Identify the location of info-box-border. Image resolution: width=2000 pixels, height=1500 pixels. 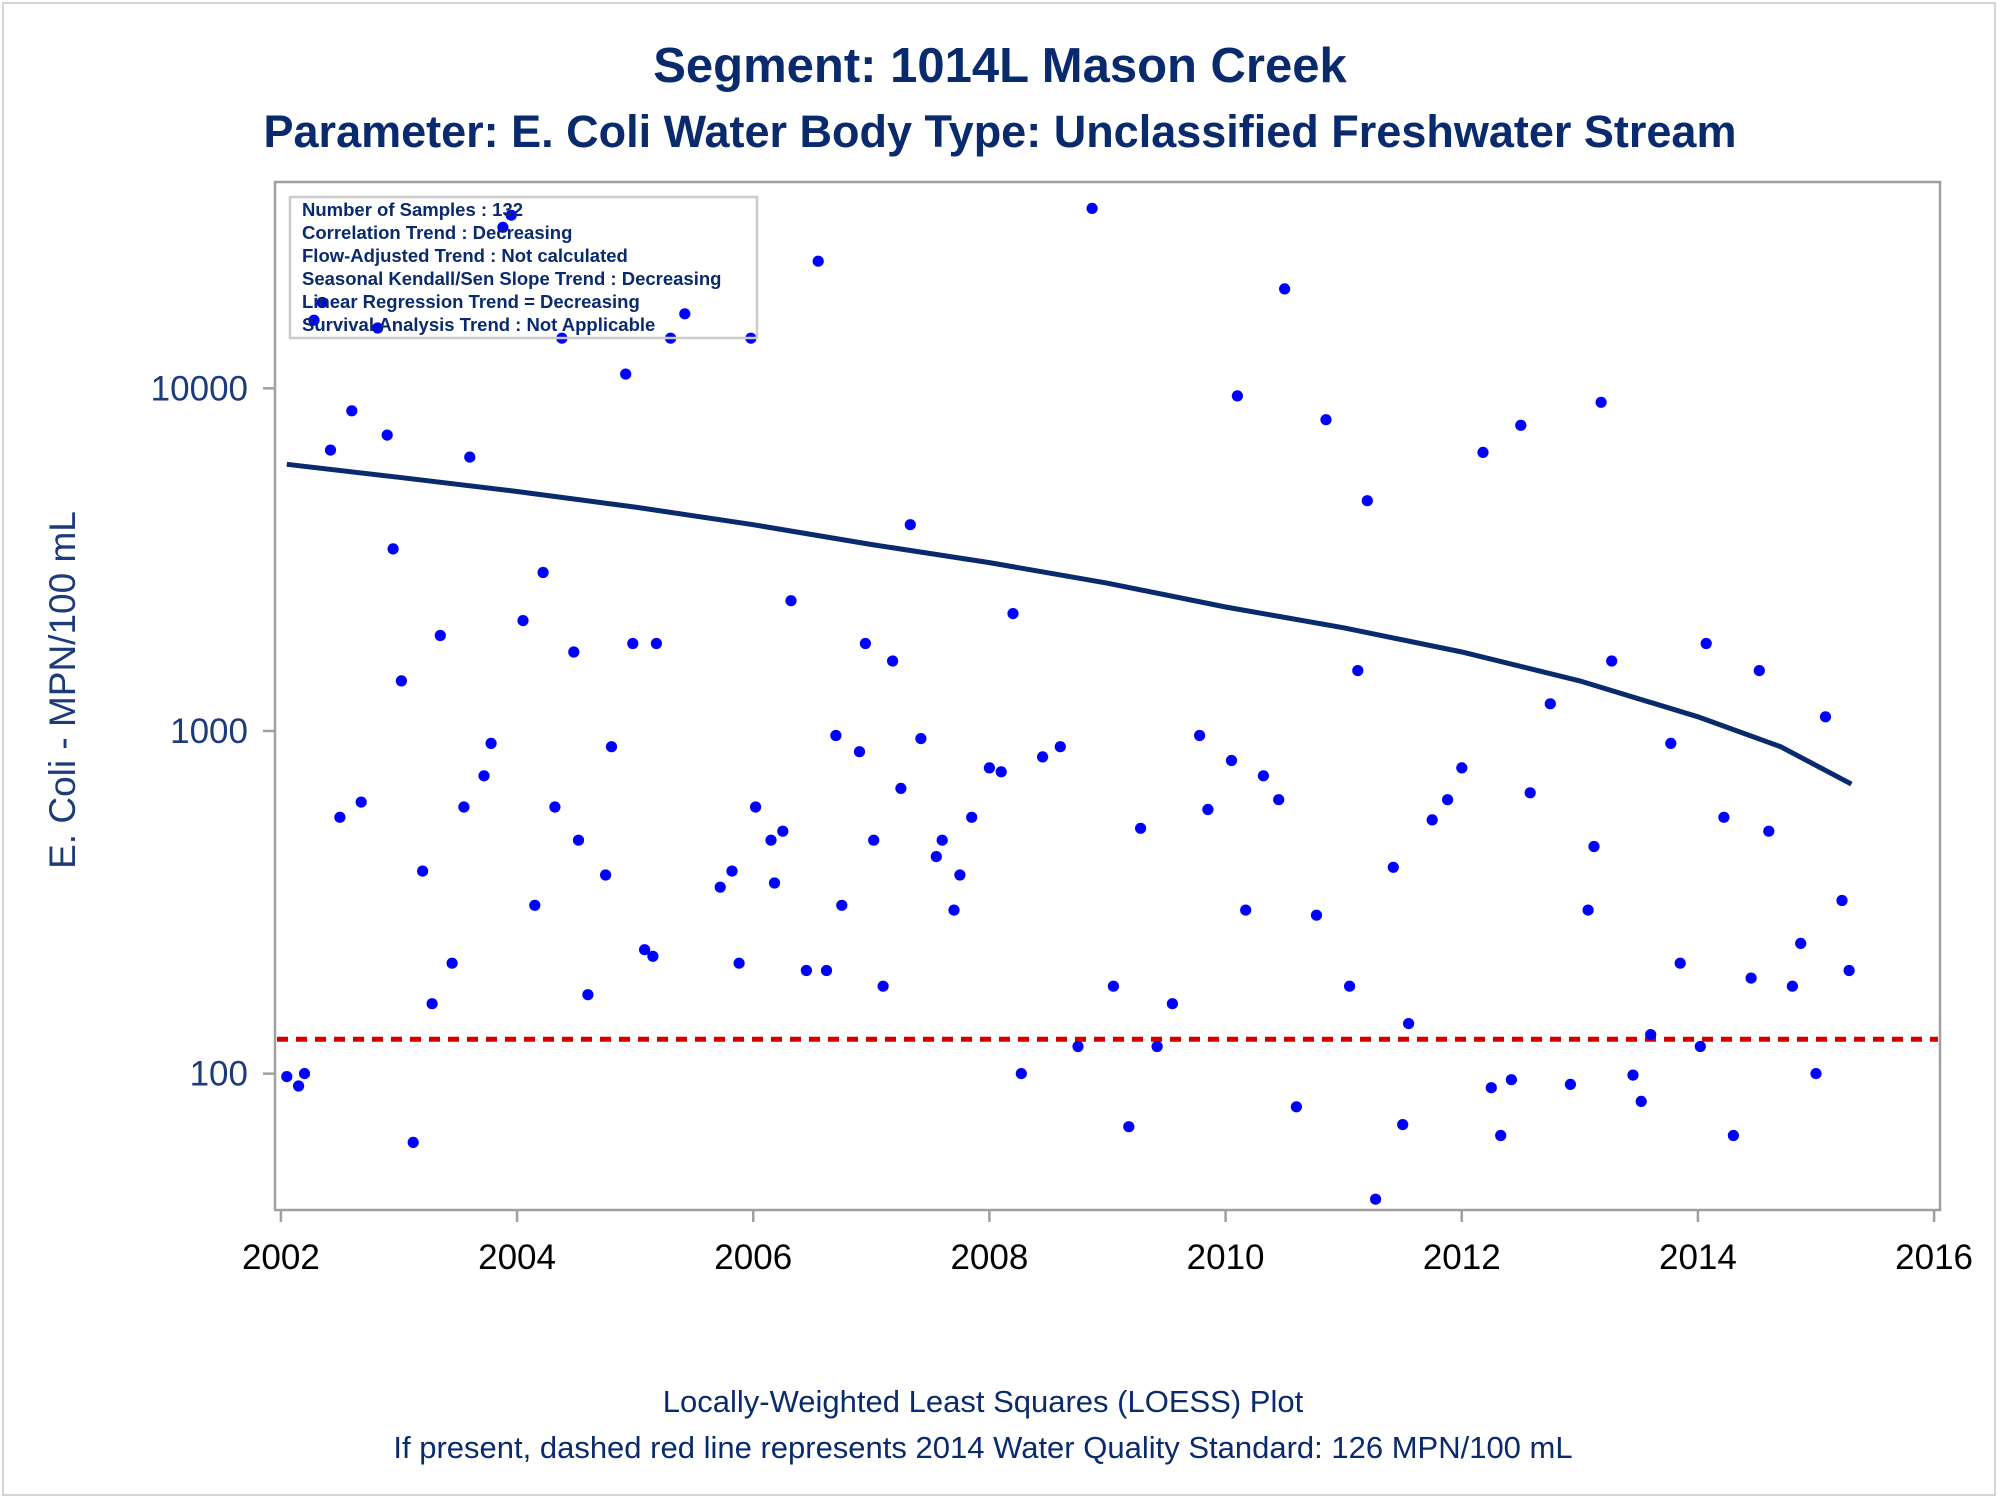
(523, 267).